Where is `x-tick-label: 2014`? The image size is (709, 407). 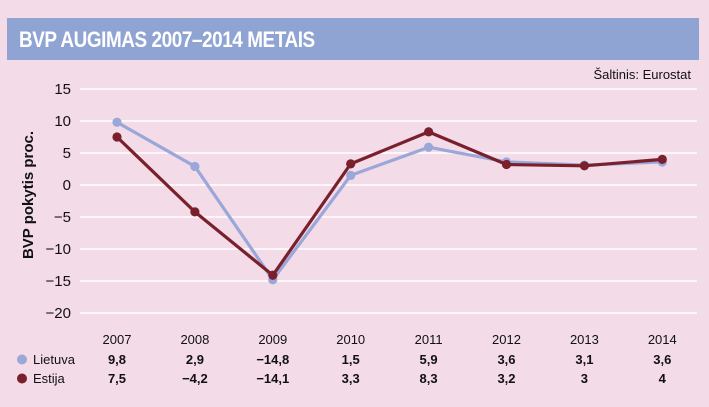
x-tick-label: 2014 is located at coordinates (662, 339).